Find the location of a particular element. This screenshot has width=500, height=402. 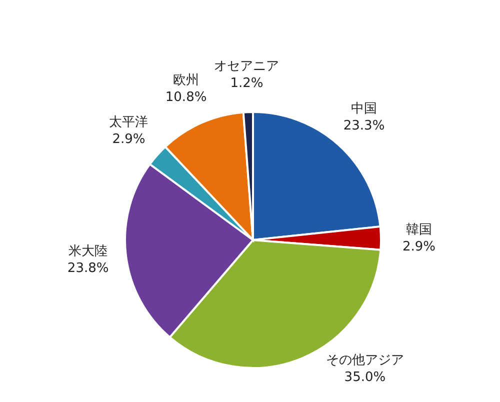

data-label: 35.0% is located at coordinates (365, 377).